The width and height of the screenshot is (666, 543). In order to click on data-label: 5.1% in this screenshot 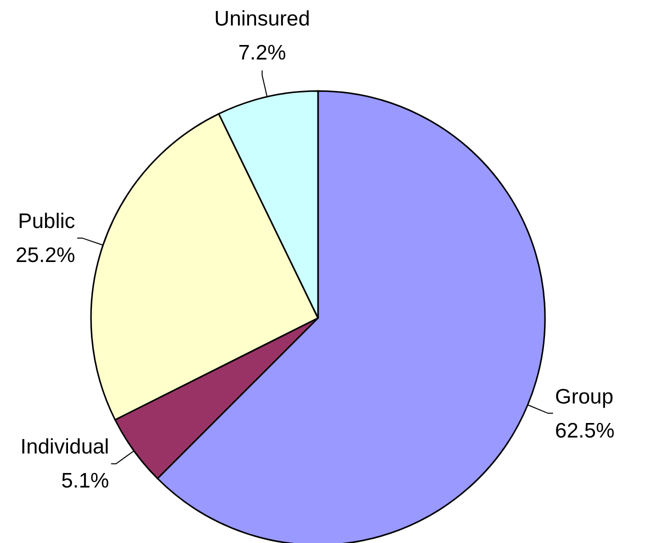, I will do `click(85, 481)`.